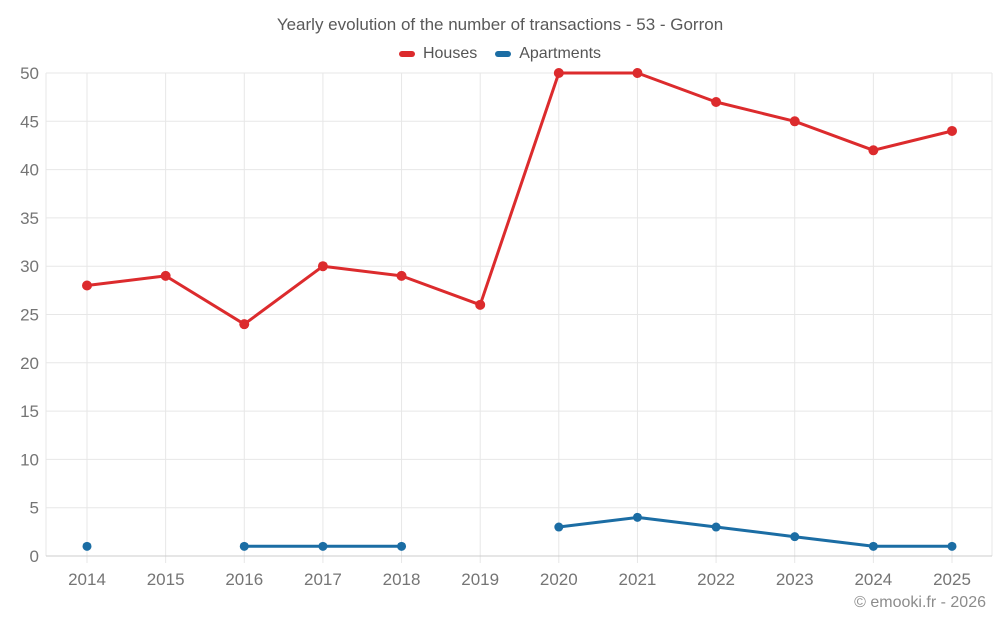 The image size is (1000, 625). I want to click on x-tick-label: 2021, so click(638, 579).